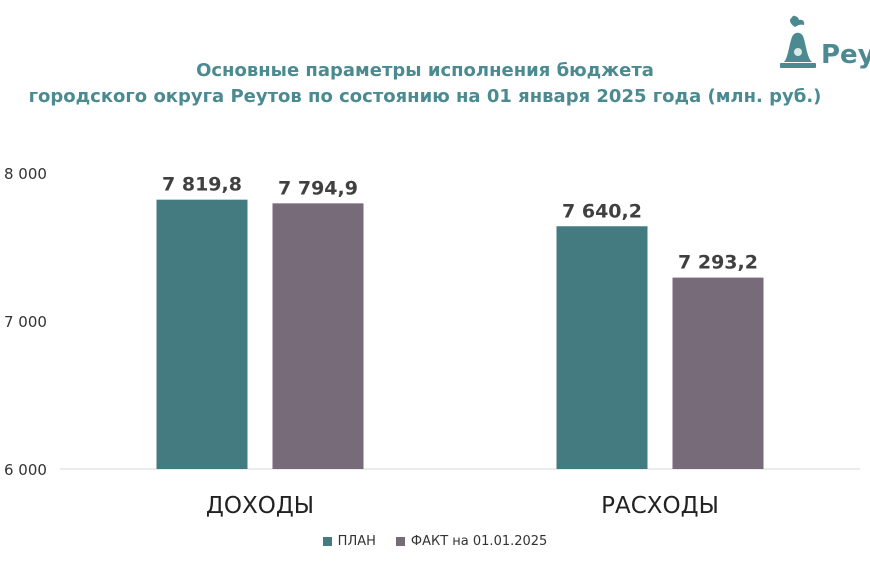  What do you see at coordinates (356, 541) in the screenshot?
I see `legend-label-plan: ПЛАН` at bounding box center [356, 541].